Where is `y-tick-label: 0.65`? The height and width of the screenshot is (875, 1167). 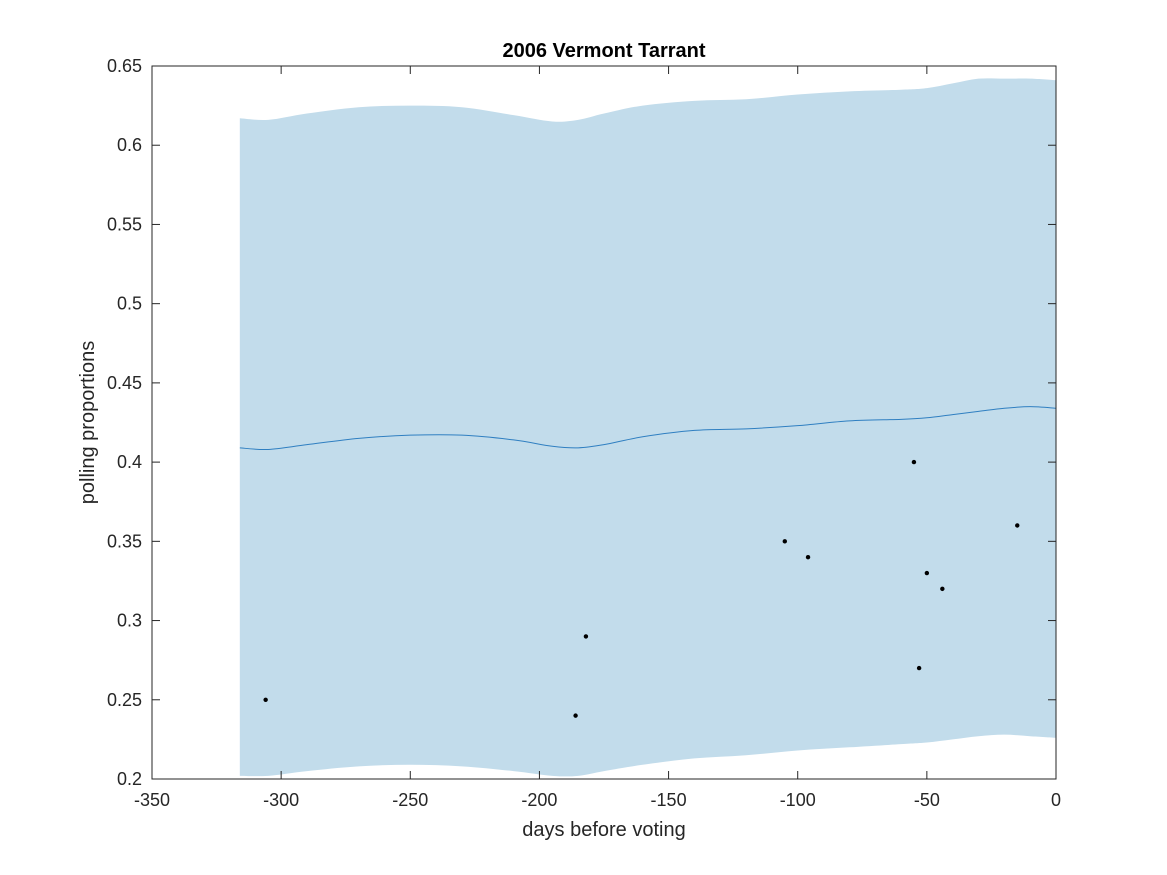 y-tick-label: 0.65 is located at coordinates (124, 66).